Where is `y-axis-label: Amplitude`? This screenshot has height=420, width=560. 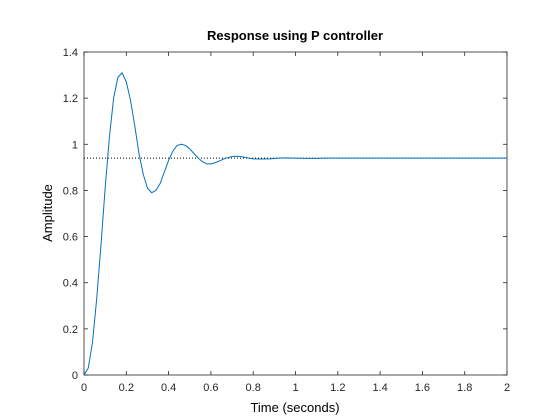
y-axis-label: Amplitude is located at coordinates (47, 213).